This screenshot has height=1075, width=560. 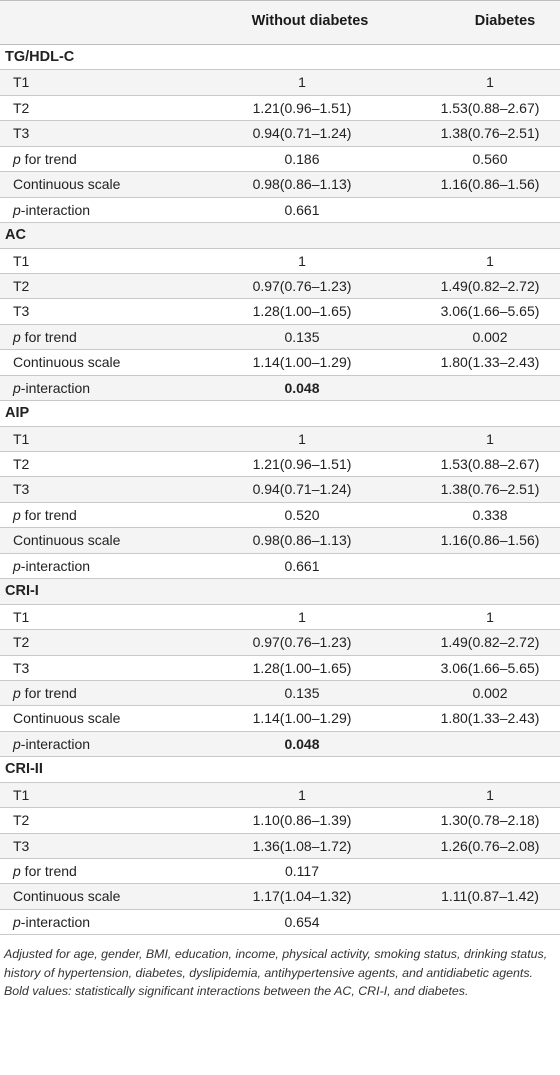 I want to click on table-row: T2 1.21(0.96–1.51) 1.53(0.88–2.67), so click(x=280, y=465).